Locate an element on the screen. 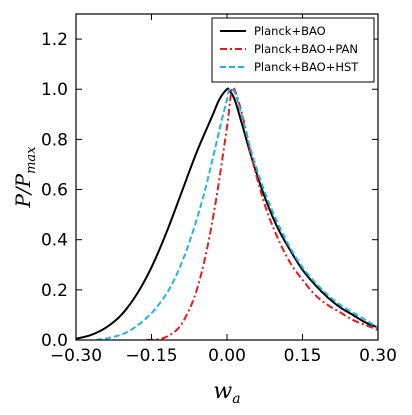 The width and height of the screenshot is (412, 415). x-tick-label: 0.00 is located at coordinates (227, 356).